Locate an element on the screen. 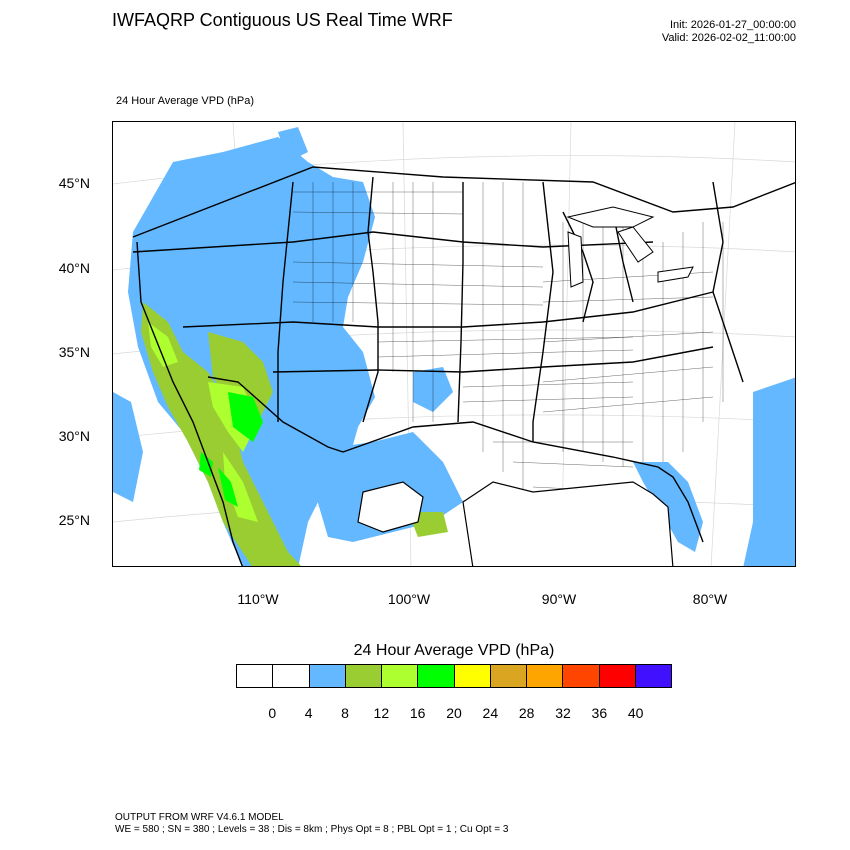 The height and width of the screenshot is (850, 850). colorbar-tick-label: 28 is located at coordinates (526, 713).